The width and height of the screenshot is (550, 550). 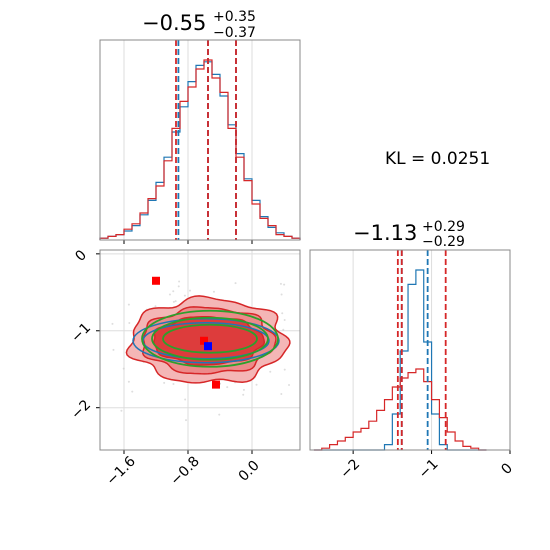 What do you see at coordinates (234, 17) in the screenshot?
I see `marginal-x-title-sup: +0.35` at bounding box center [234, 17].